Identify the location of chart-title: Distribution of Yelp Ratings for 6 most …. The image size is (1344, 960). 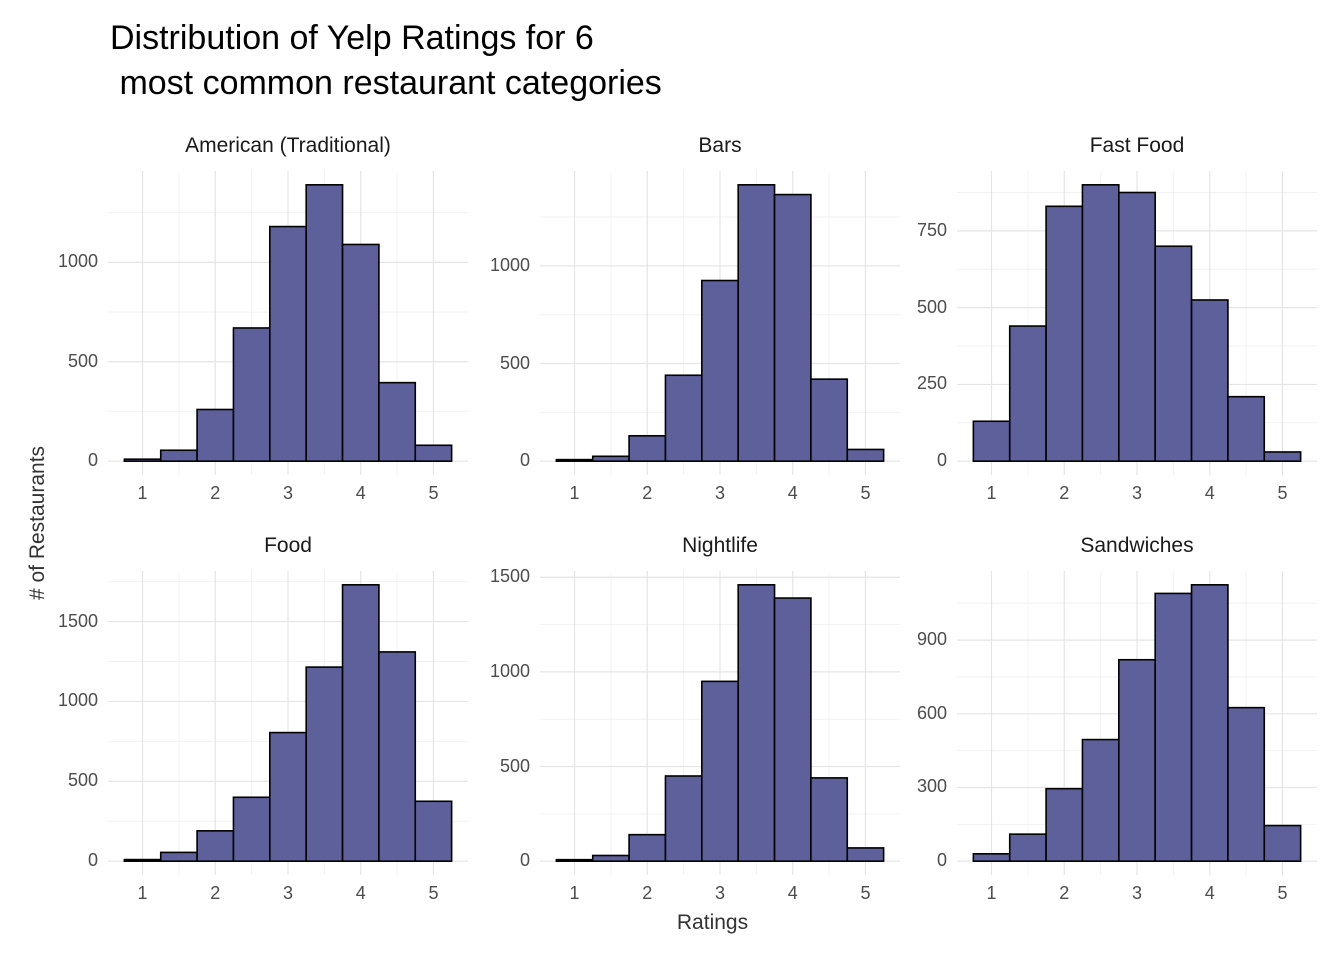
(386, 60).